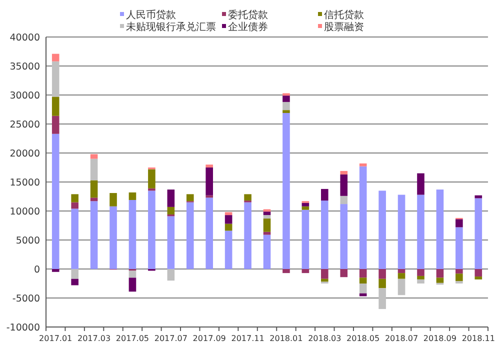 The image size is (500, 362). Describe the element at coordinates (55, 338) in the screenshot. I see `x-tick-label: 2017.01` at that location.